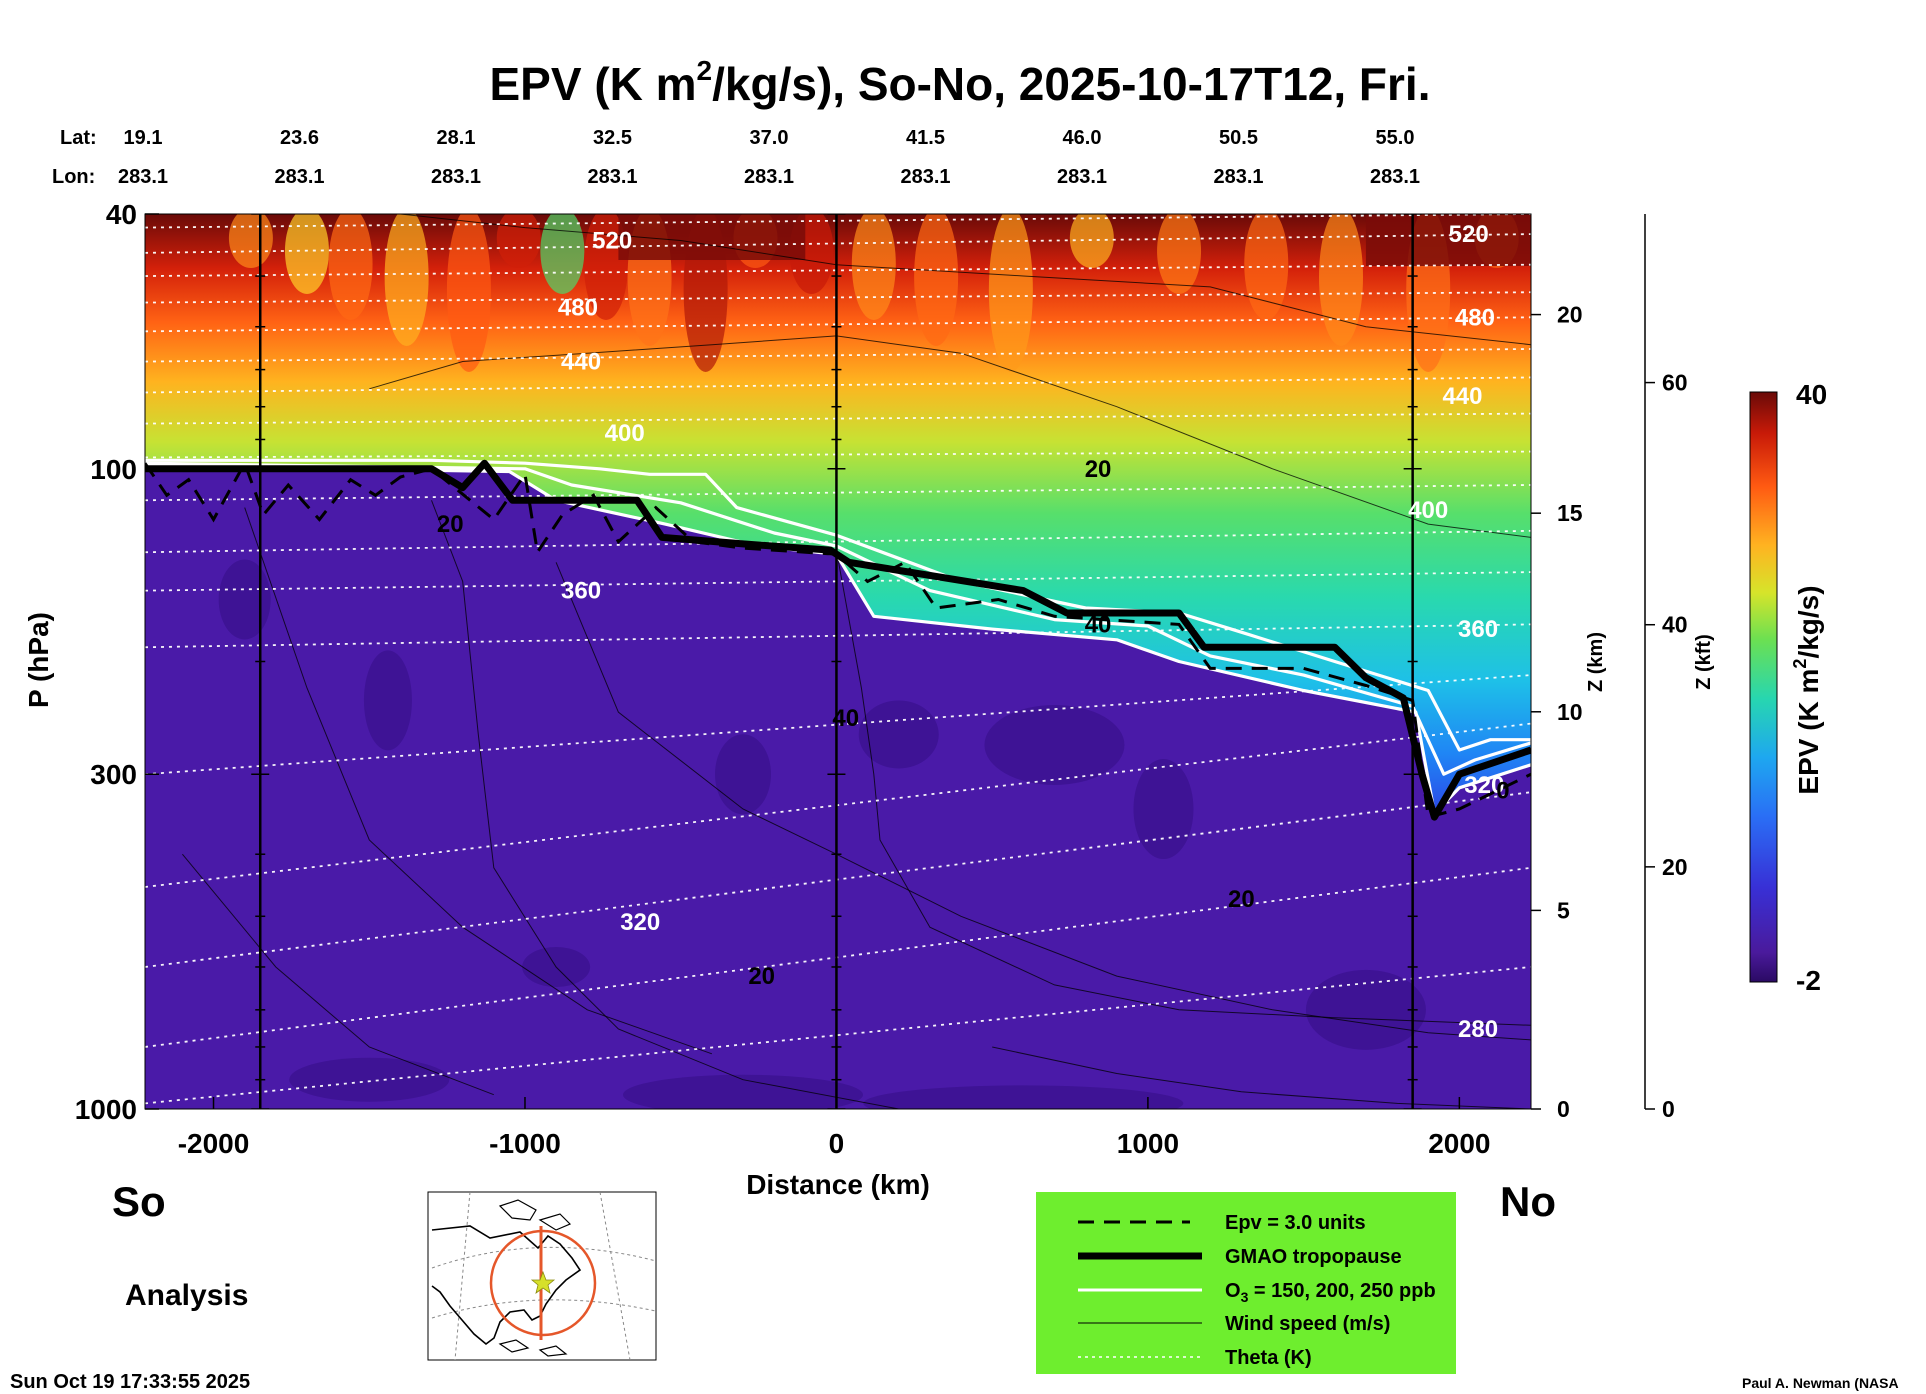 This screenshot has height=1394, width=1926. What do you see at coordinates (1295, 1223) in the screenshot?
I see `legend-epv: Epv = 3.0 units` at bounding box center [1295, 1223].